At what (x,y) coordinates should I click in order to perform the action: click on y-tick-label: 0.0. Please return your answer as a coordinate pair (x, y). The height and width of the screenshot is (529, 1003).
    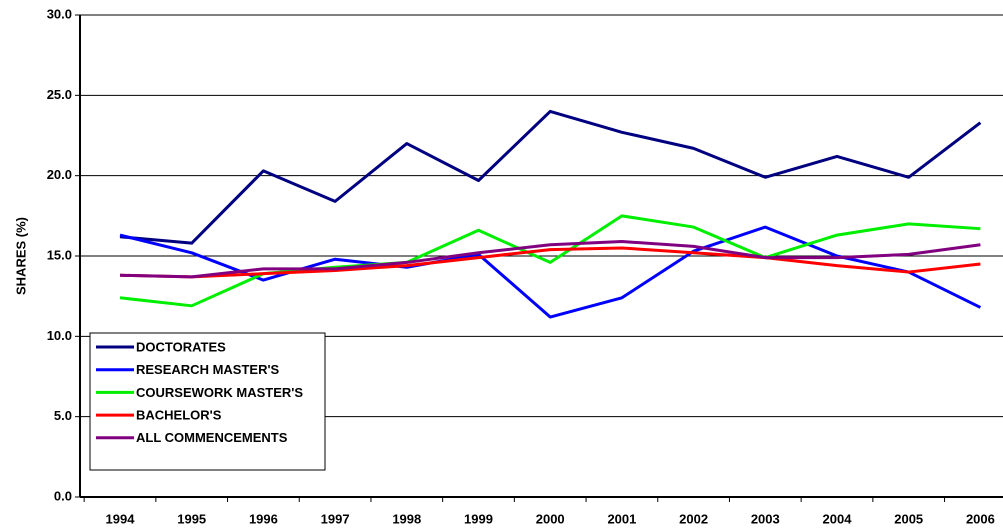
    Looking at the image, I should click on (63, 495).